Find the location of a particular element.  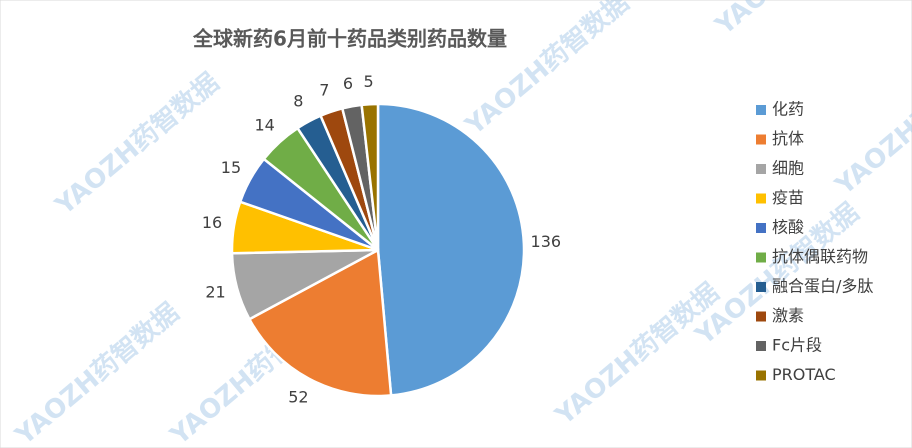

data-label: 8 is located at coordinates (298, 101).